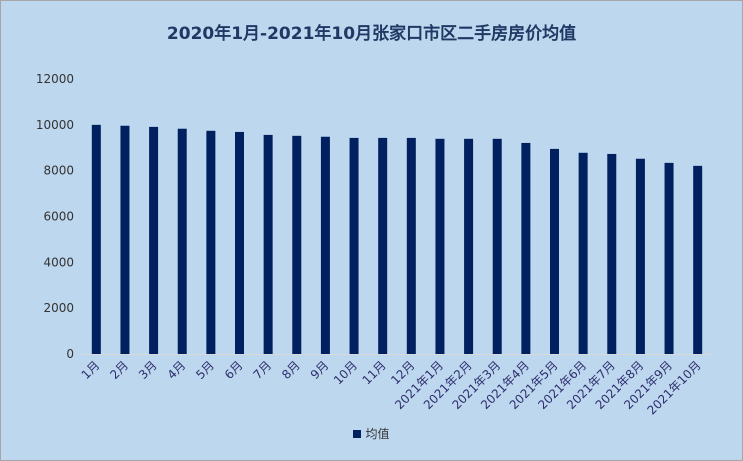 This screenshot has width=743, height=461. Describe the element at coordinates (58, 171) in the screenshot. I see `y-tick-label: 8000` at that location.